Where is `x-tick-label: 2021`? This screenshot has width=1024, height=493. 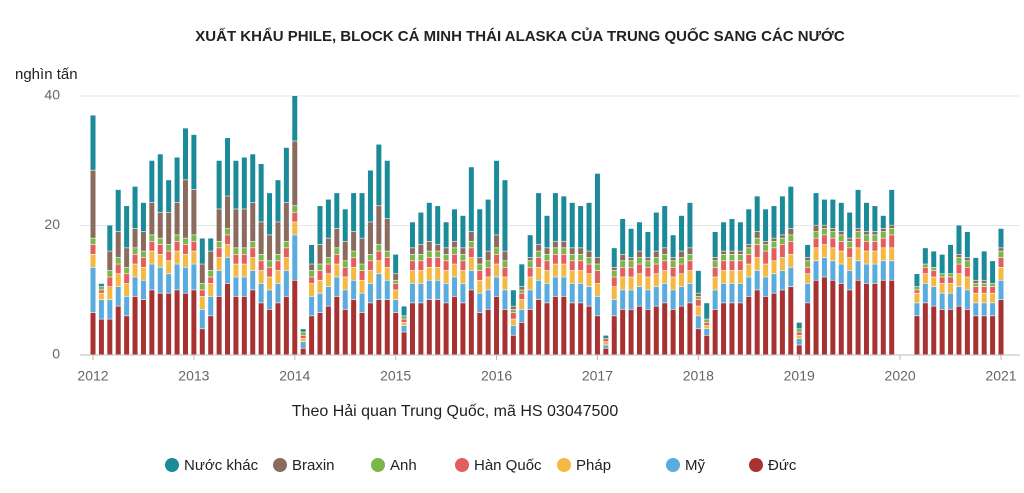
x-tick-label: 2021 is located at coordinates (1000, 376).